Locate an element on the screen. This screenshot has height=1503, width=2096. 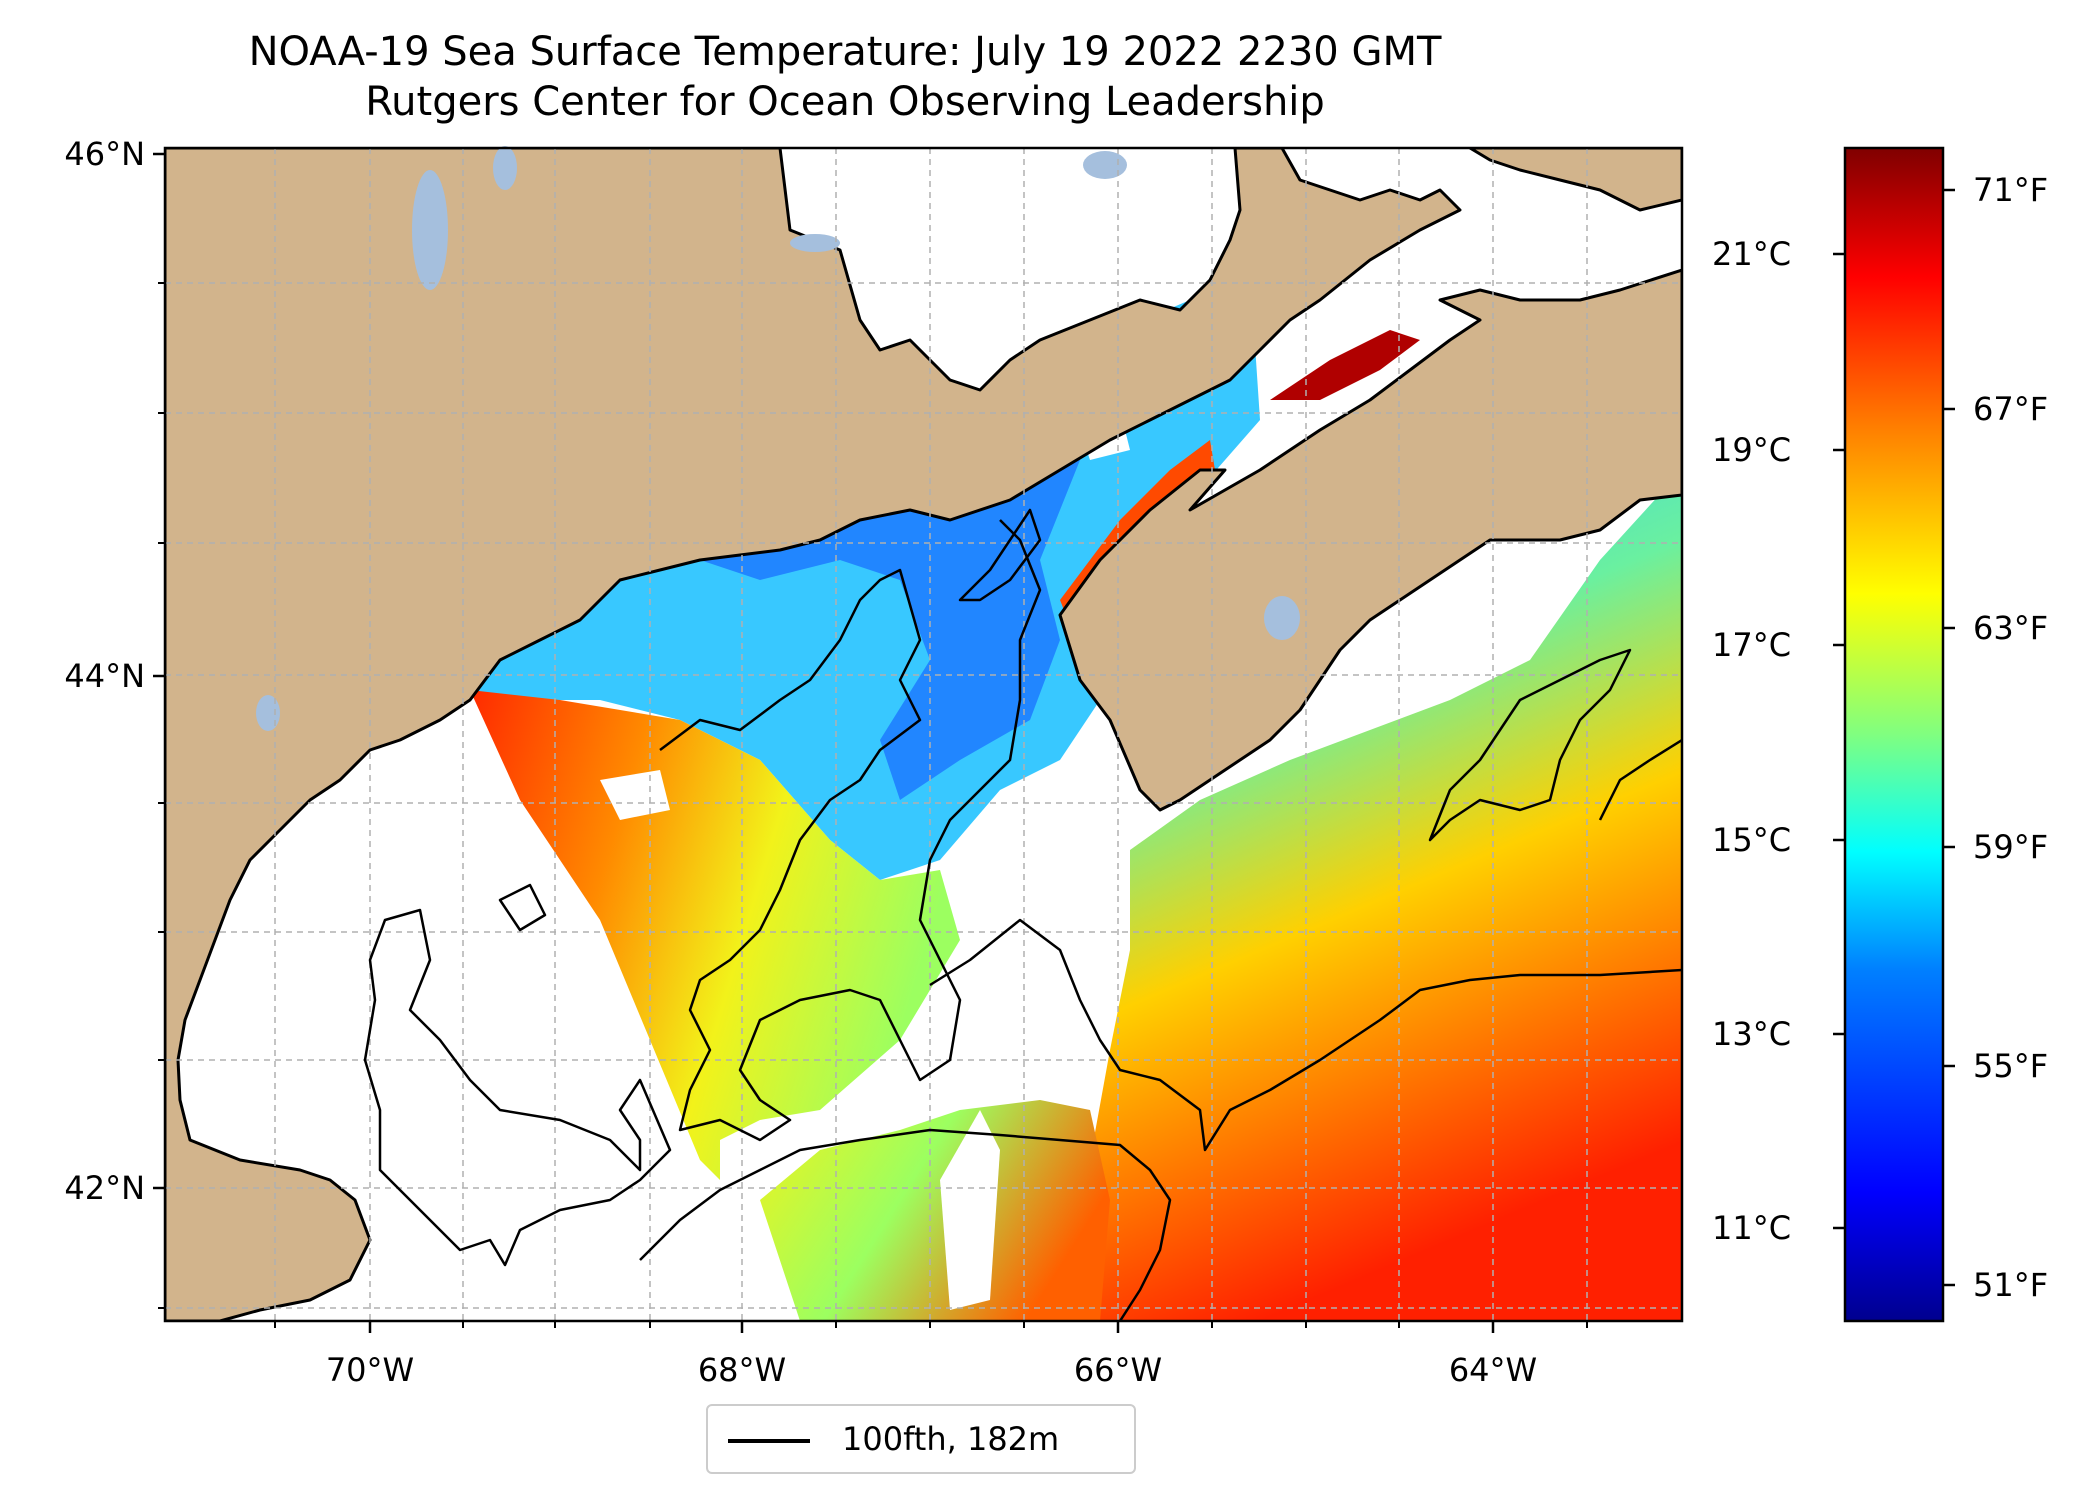
isobath-legend: 100fth, 182m is located at coordinates (921, 1439).